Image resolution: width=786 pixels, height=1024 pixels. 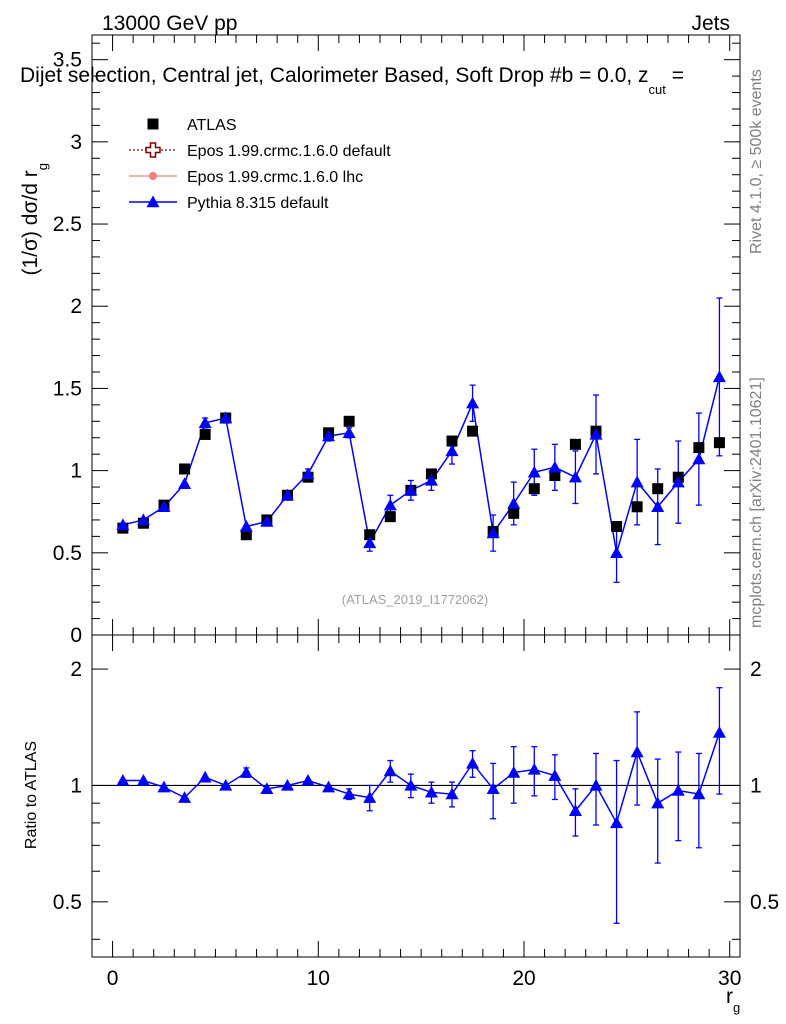 I want to click on legend-entry: Pythia 8.315 default, so click(x=229, y=203).